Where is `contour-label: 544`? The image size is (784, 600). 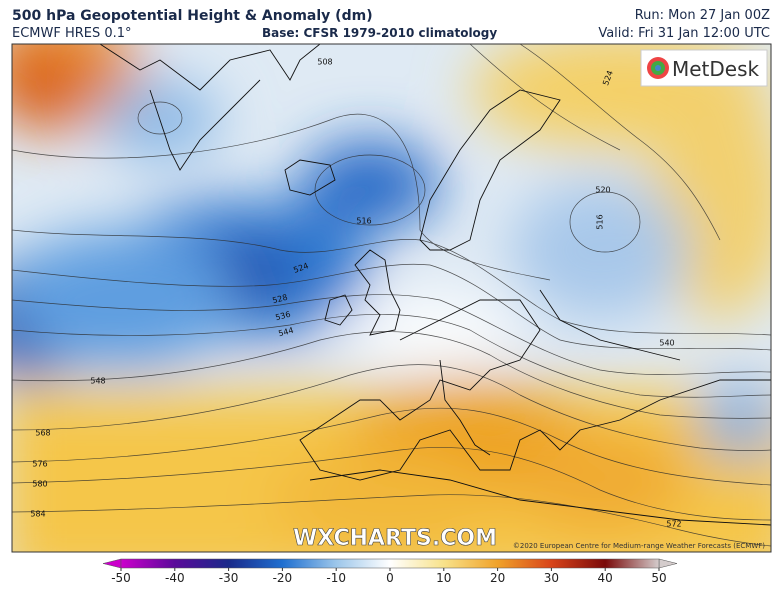 contour-label: 544 is located at coordinates (285, 332).